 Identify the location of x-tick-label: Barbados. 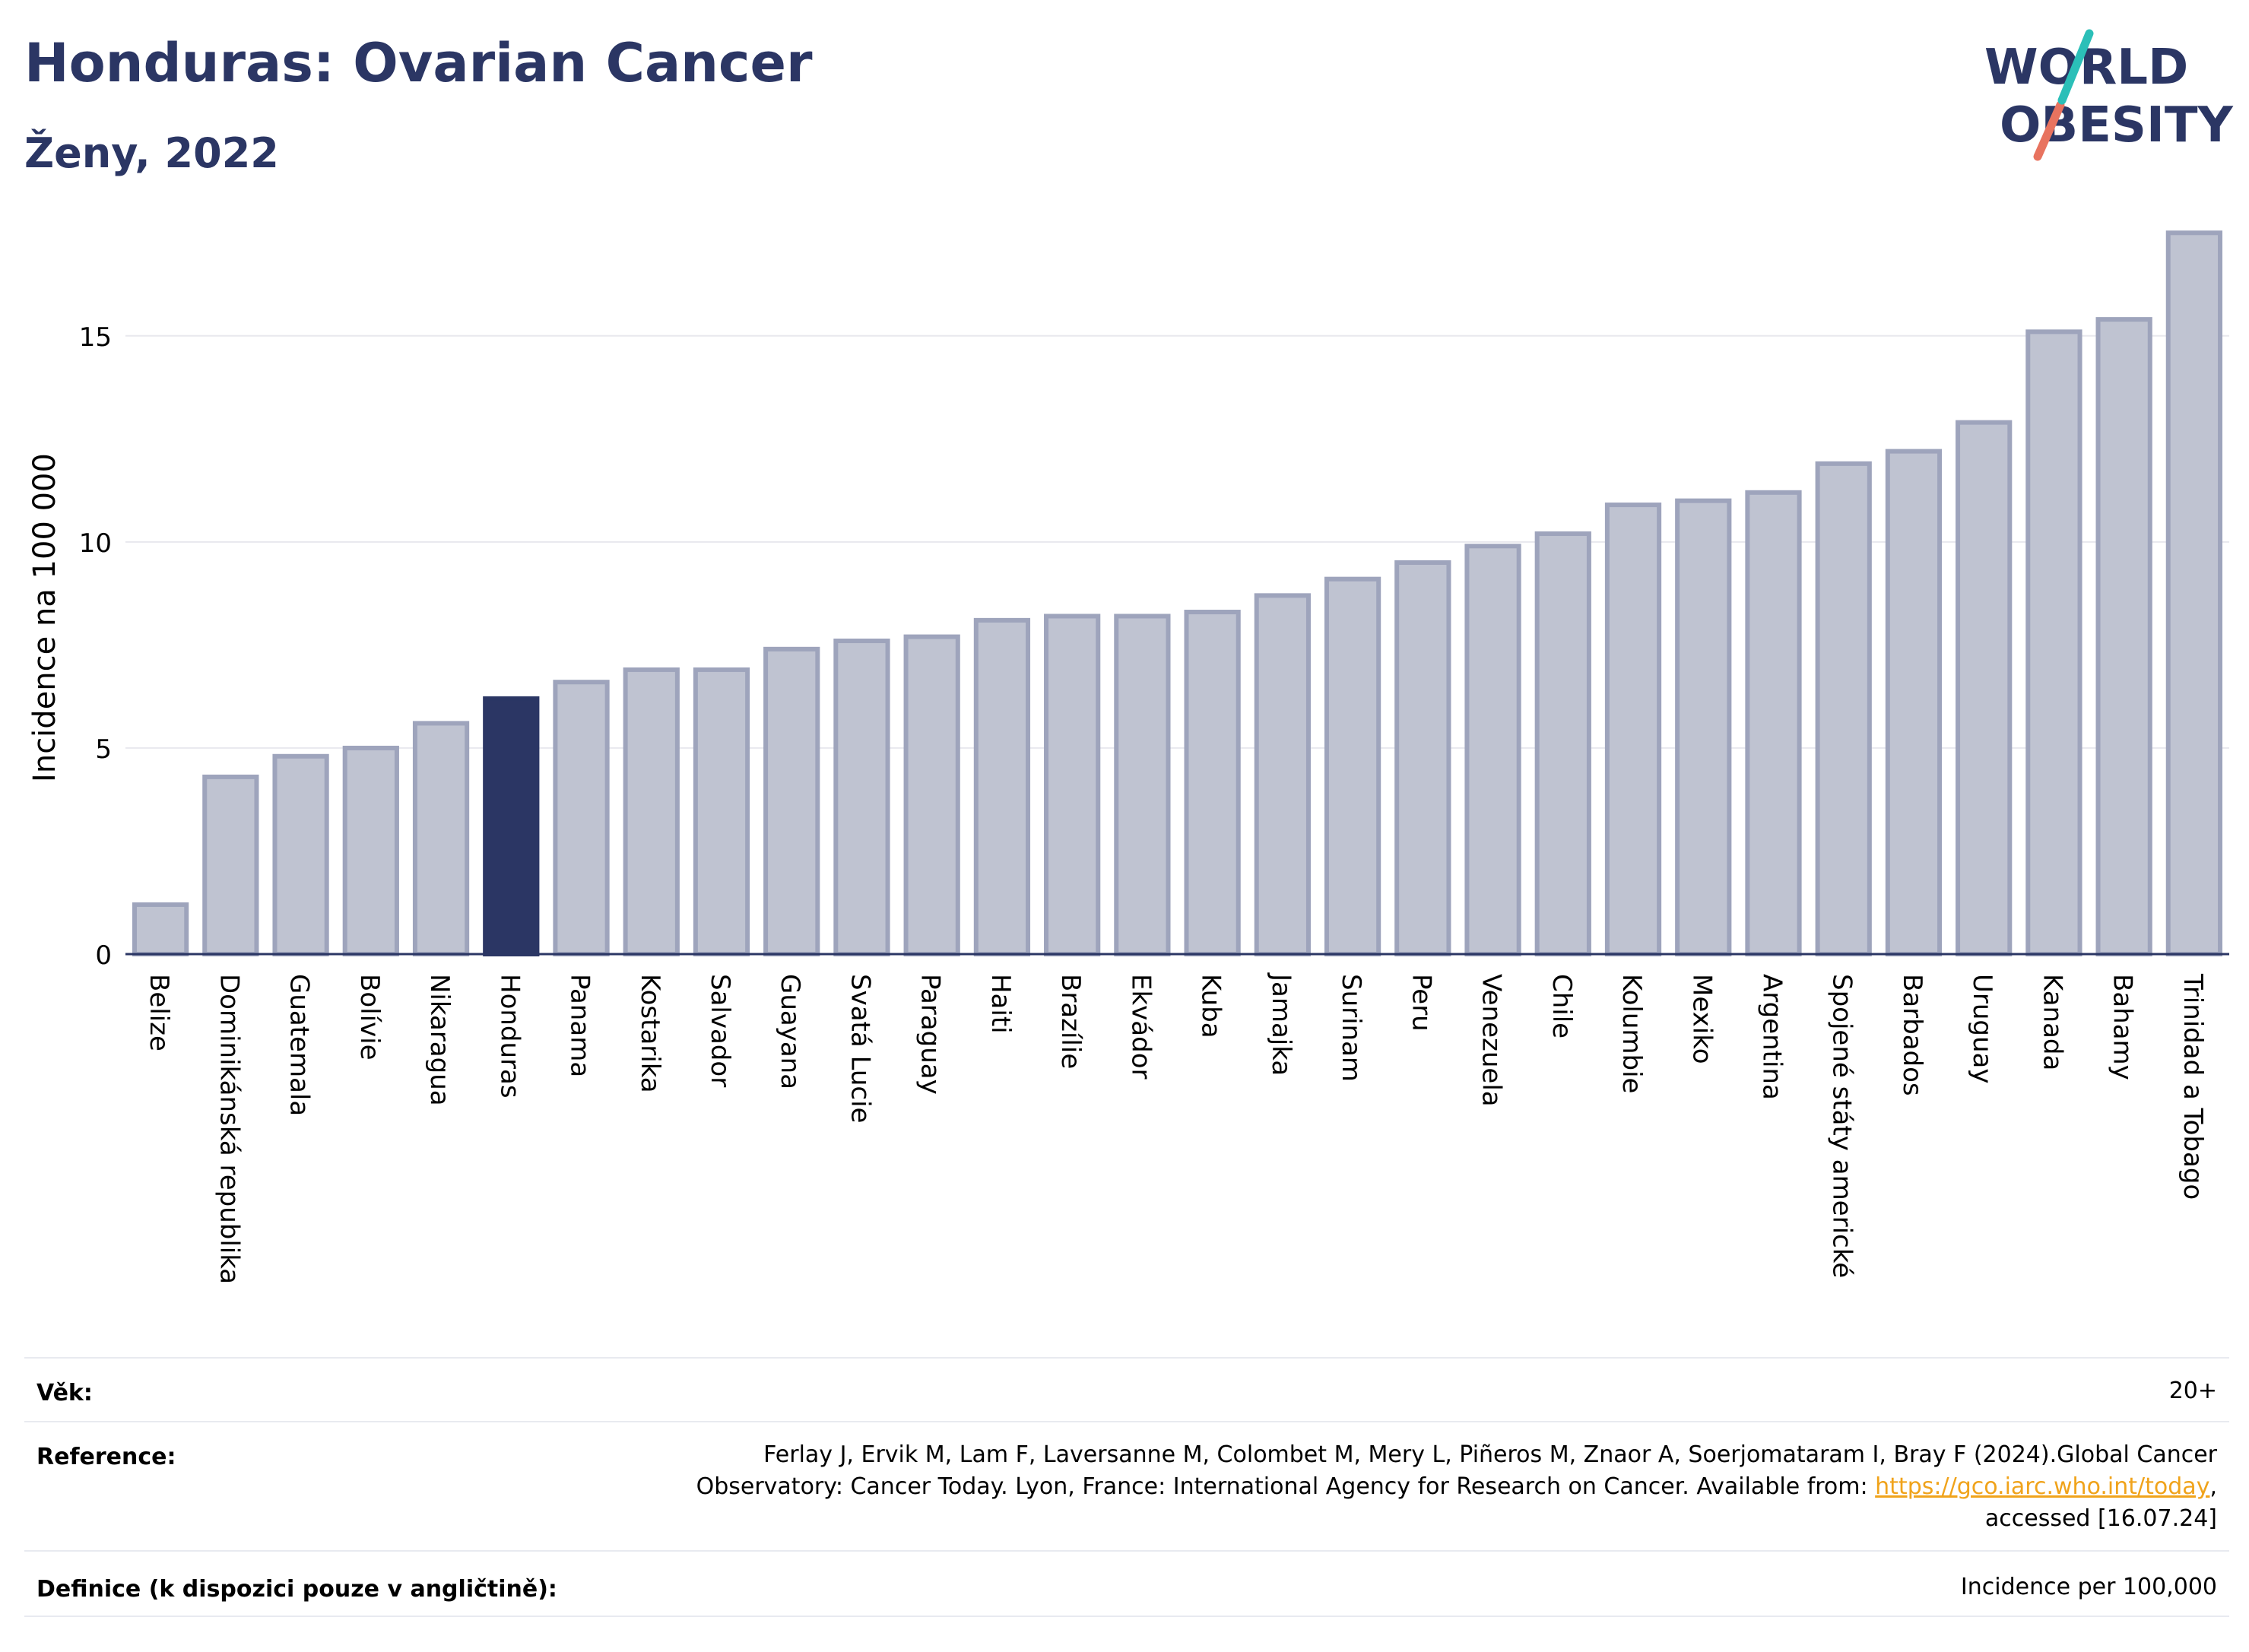
(1912, 1035).